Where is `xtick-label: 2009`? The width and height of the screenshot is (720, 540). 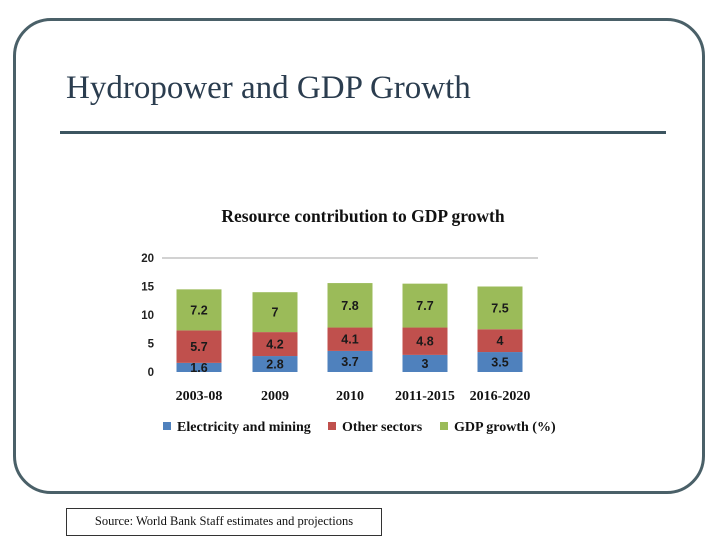
xtick-label: 2009 is located at coordinates (275, 396).